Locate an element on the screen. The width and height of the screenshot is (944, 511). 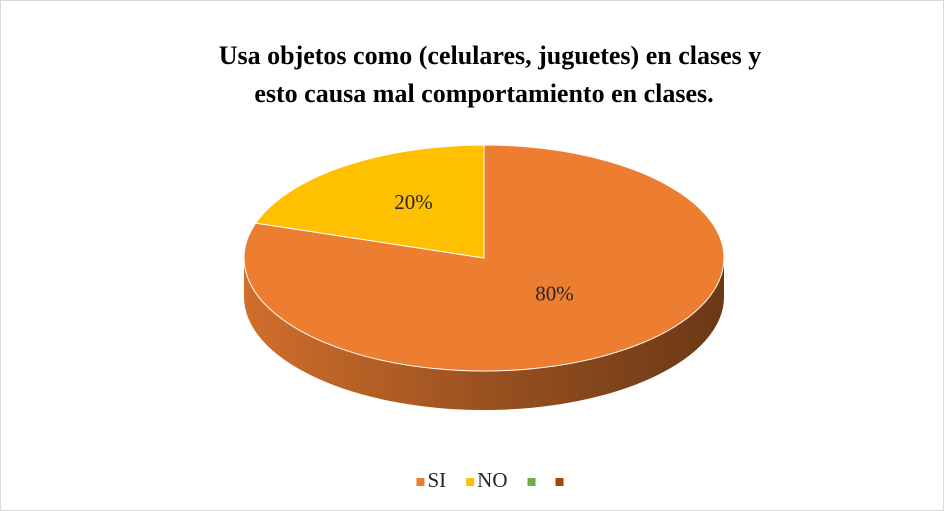
data-label: 20% is located at coordinates (413, 202).